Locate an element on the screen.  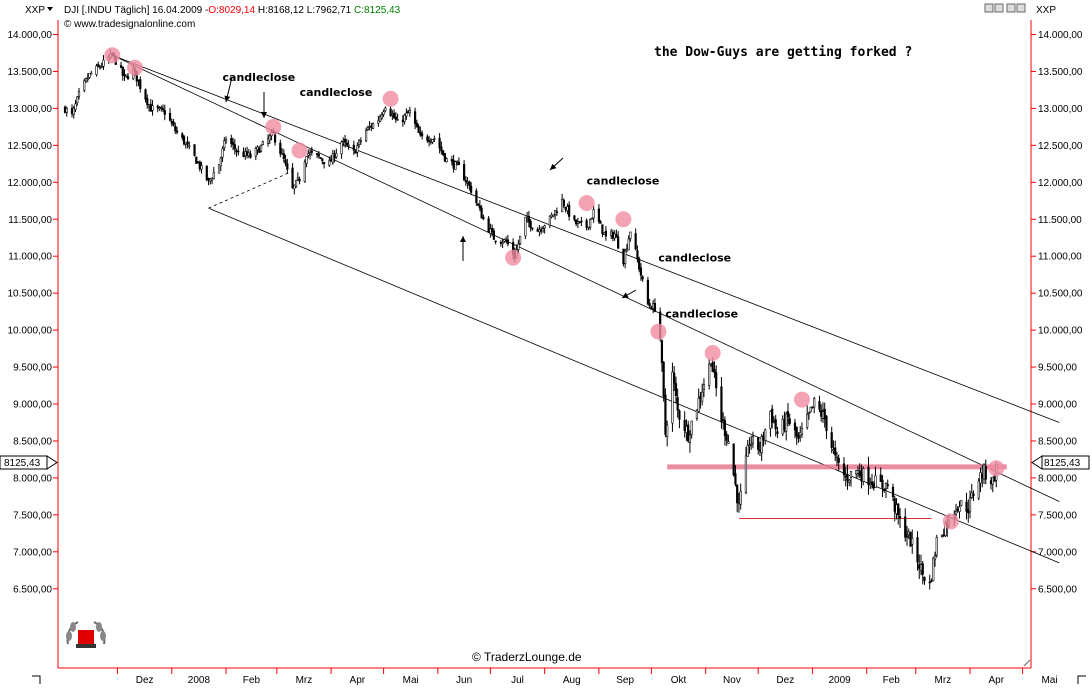
y-tick-label-left: 9.000,00 is located at coordinates (32, 405).